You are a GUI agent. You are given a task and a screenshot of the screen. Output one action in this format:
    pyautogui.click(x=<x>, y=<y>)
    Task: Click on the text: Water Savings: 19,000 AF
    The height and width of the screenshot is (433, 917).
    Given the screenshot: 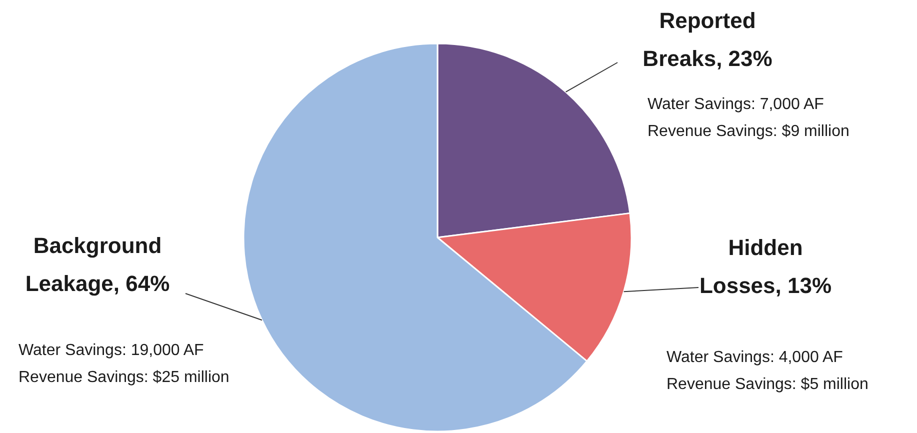 What is the action you would take?
    pyautogui.click(x=111, y=350)
    